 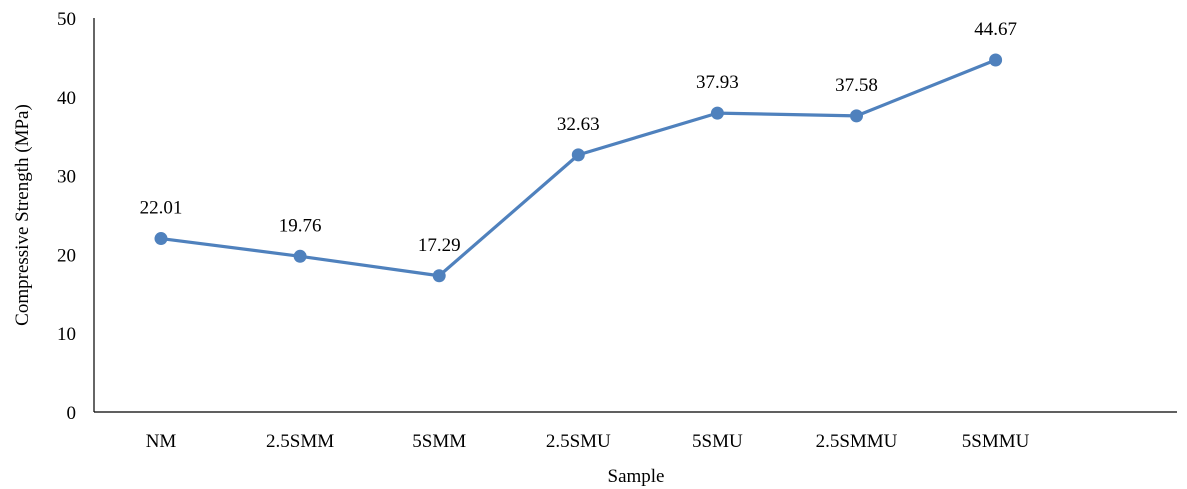 What do you see at coordinates (66, 216) in the screenshot?
I see `y-tick-labels: 0 10 20 30 40 50` at bounding box center [66, 216].